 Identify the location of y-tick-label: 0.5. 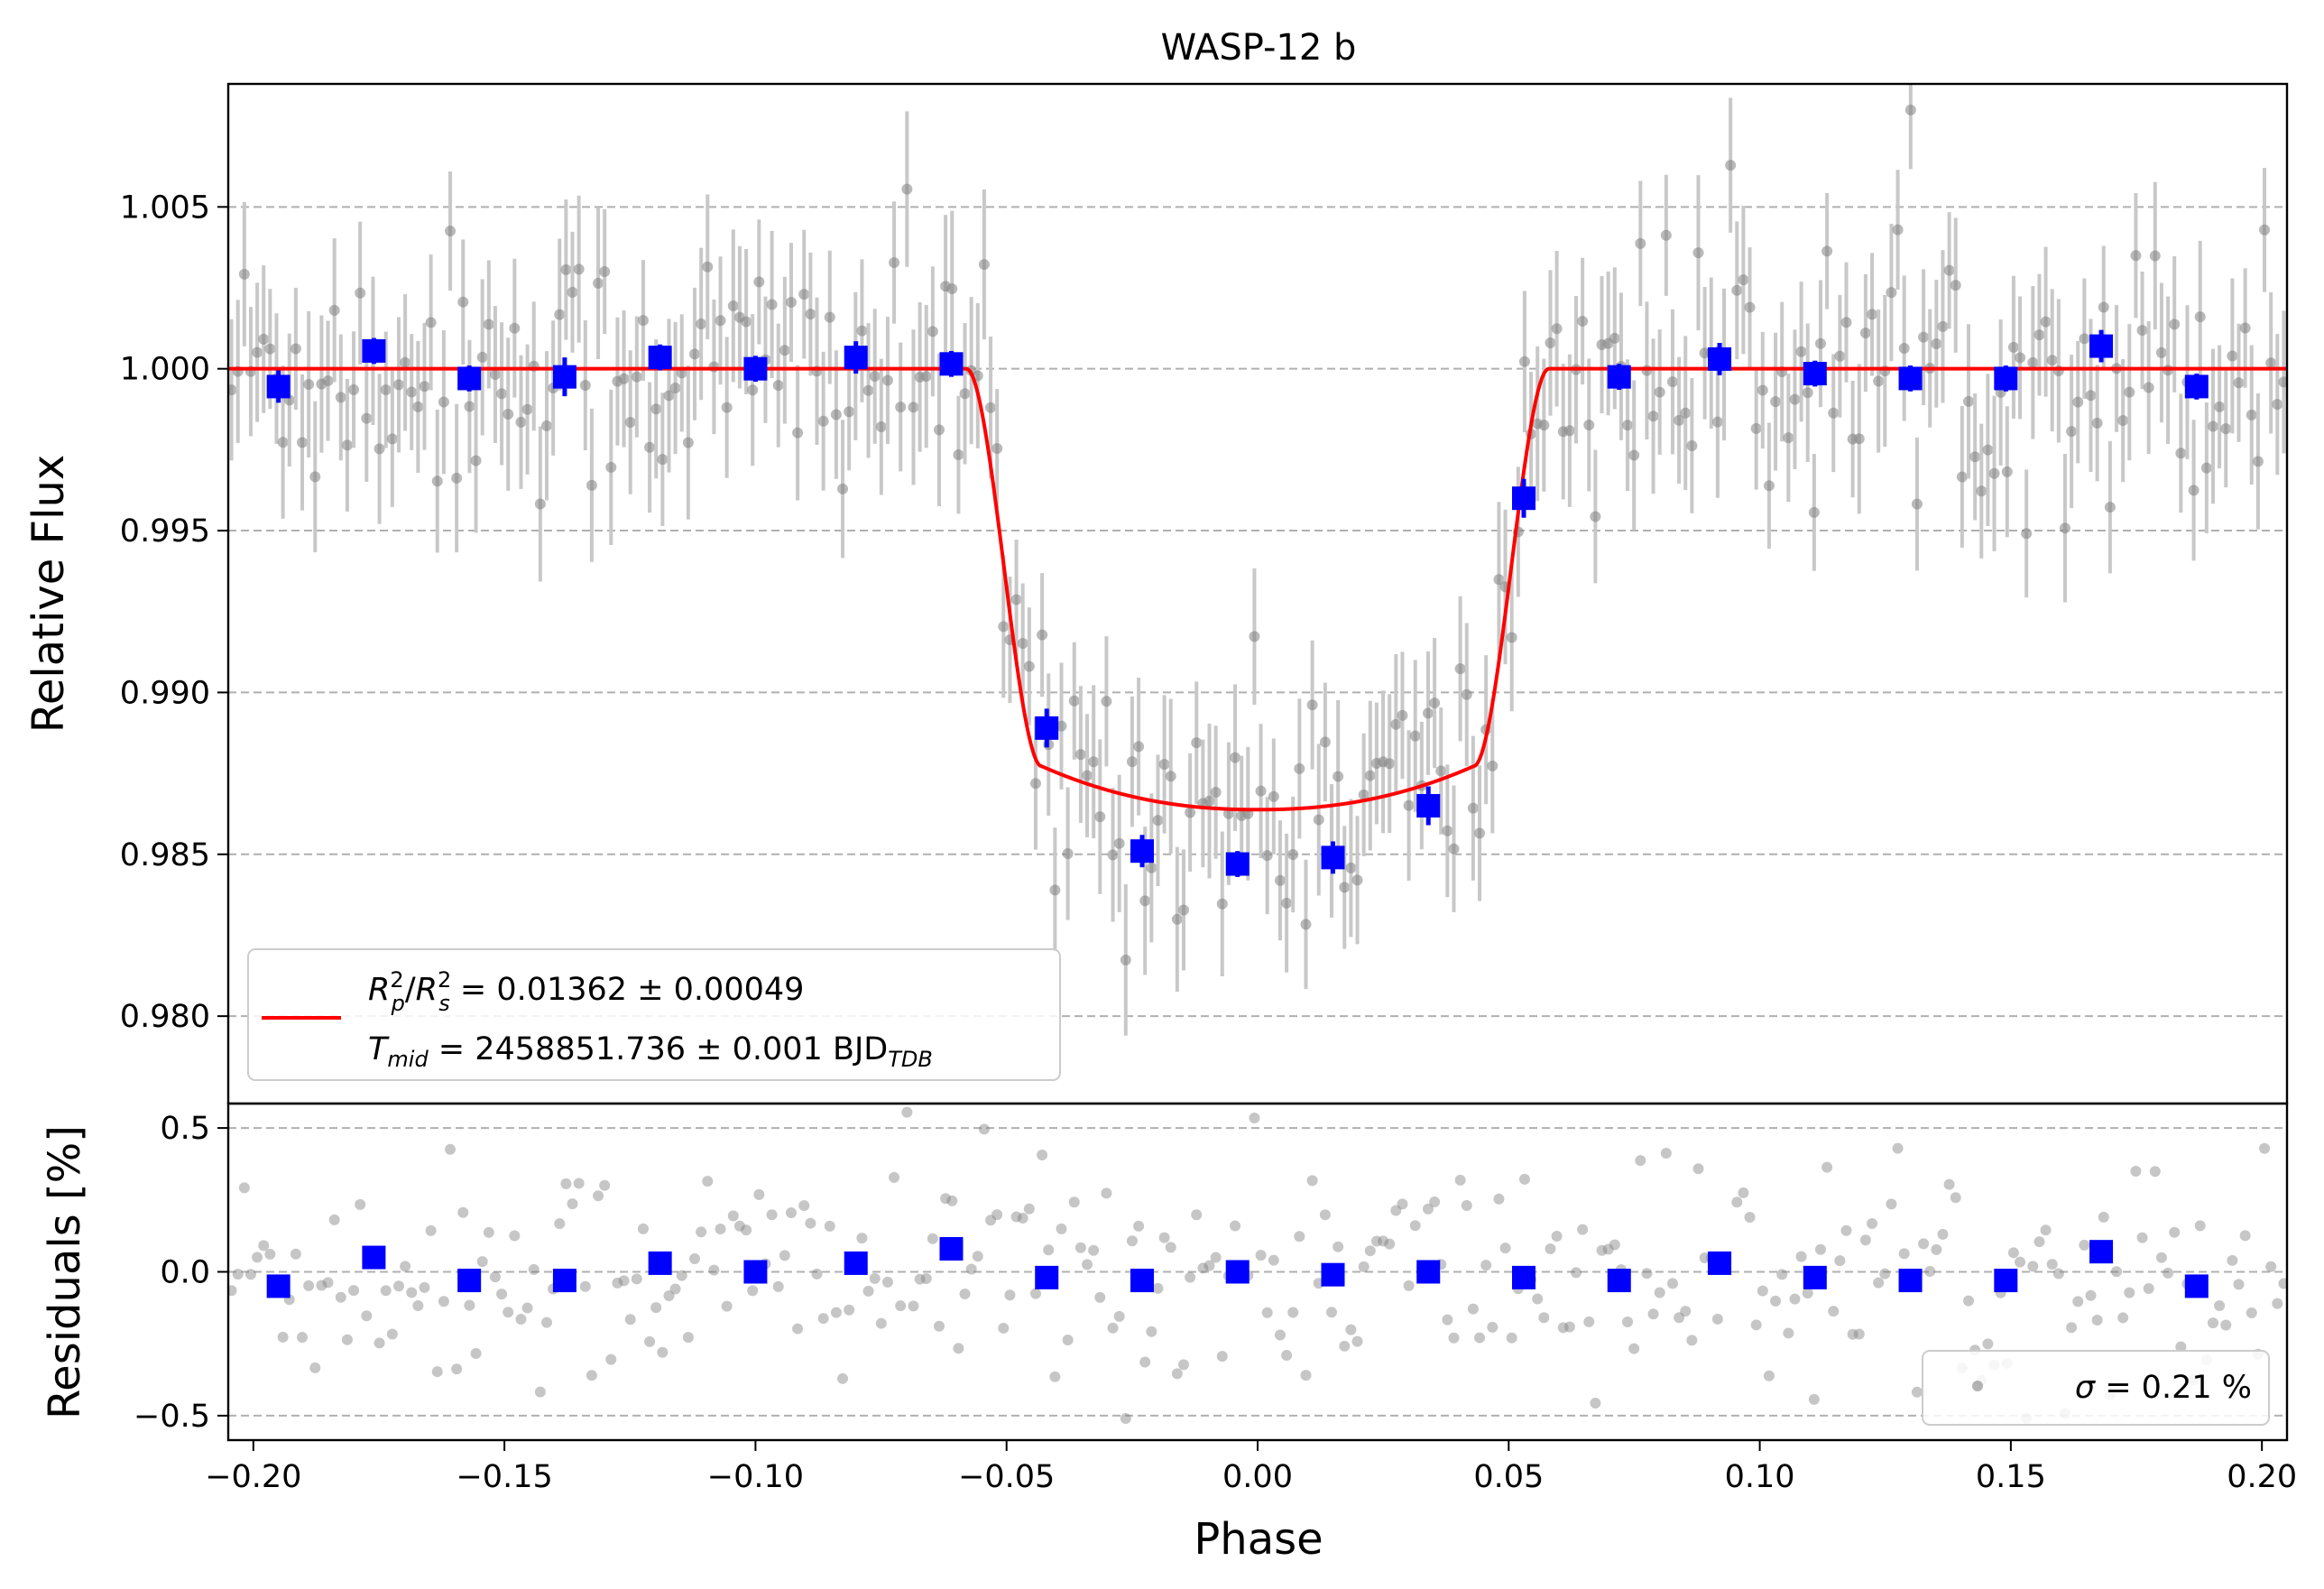
(185, 1129).